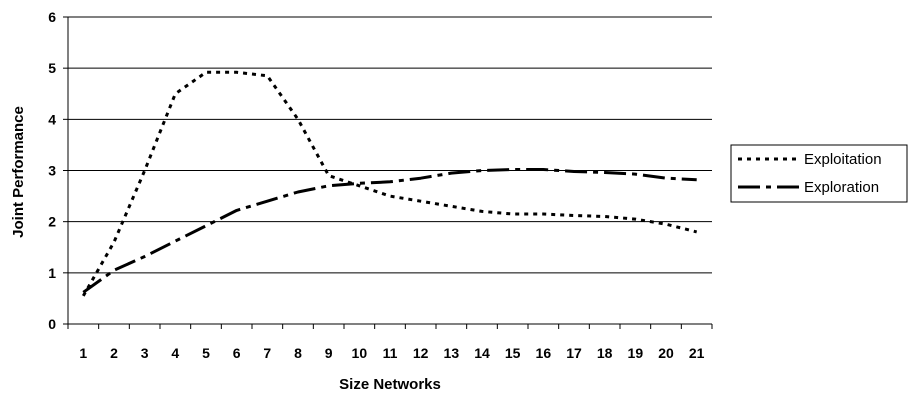 This screenshot has width=911, height=403. What do you see at coordinates (237, 353) in the screenshot?
I see `x-tick-label: 6` at bounding box center [237, 353].